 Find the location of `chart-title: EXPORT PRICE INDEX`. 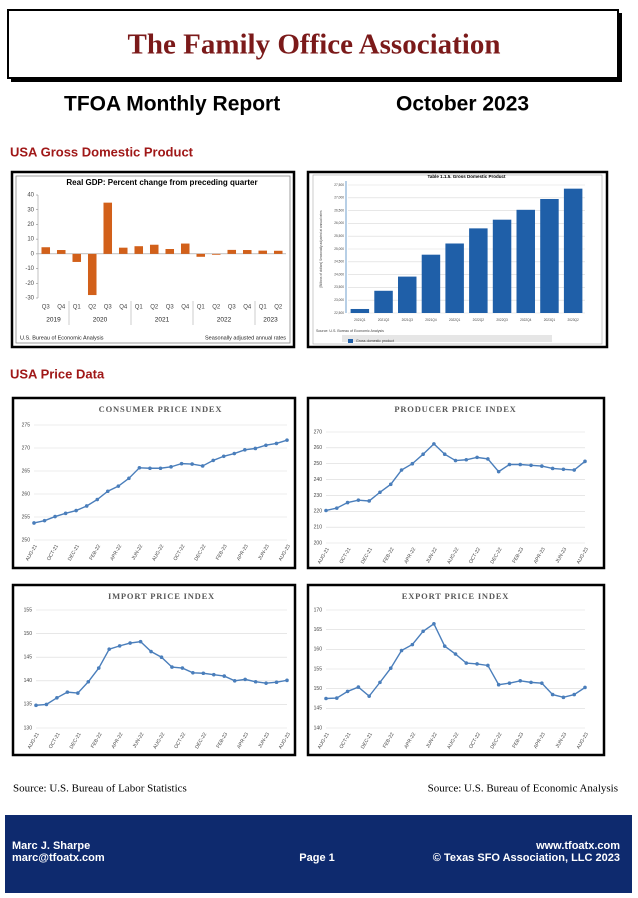

chart-title: EXPORT PRICE INDEX is located at coordinates (456, 596).